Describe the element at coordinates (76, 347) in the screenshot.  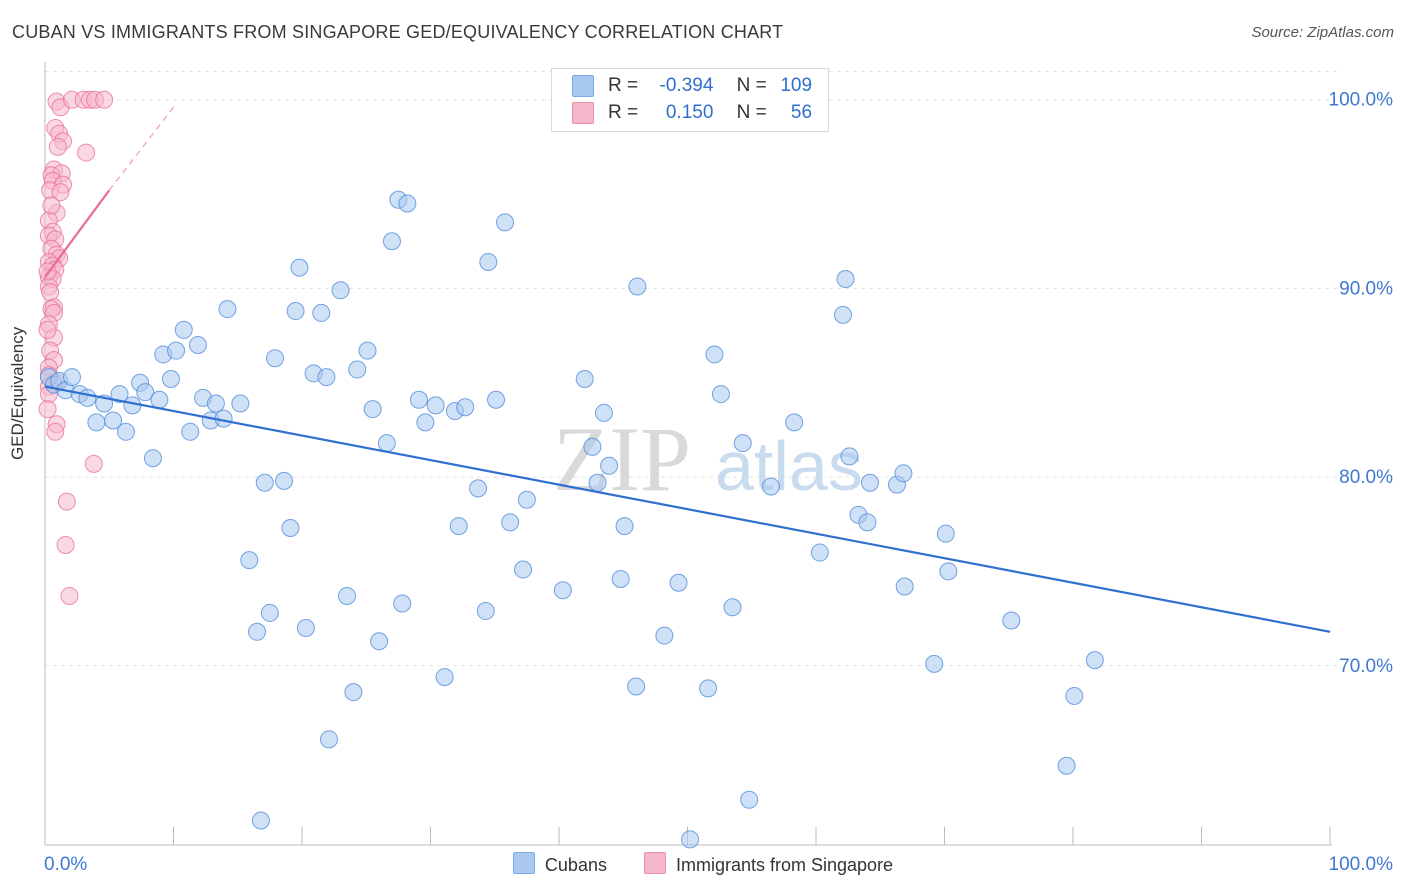
I see `series-singapore-points` at that location.